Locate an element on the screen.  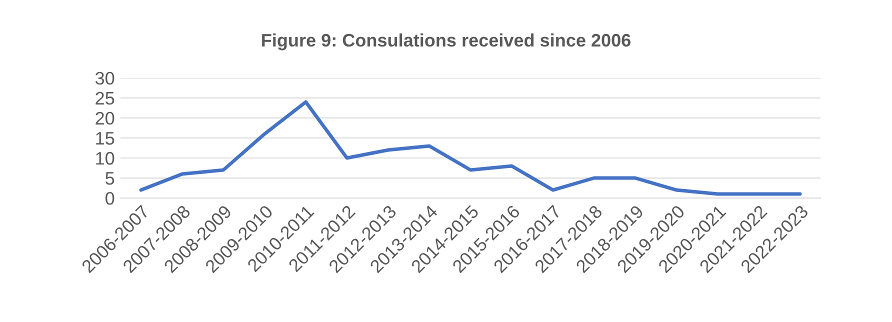
y-tick-label: 20 is located at coordinates (105, 118).